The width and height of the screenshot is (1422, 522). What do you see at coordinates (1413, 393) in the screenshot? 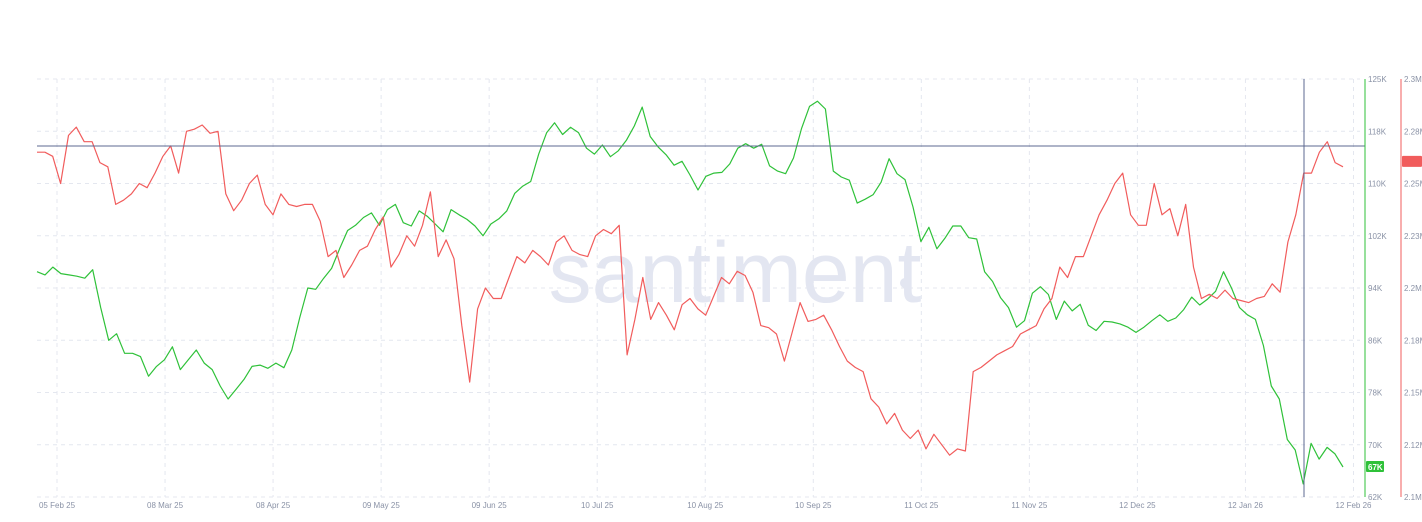
I see `y-right-tick-label: 2.15M` at bounding box center [1413, 393].